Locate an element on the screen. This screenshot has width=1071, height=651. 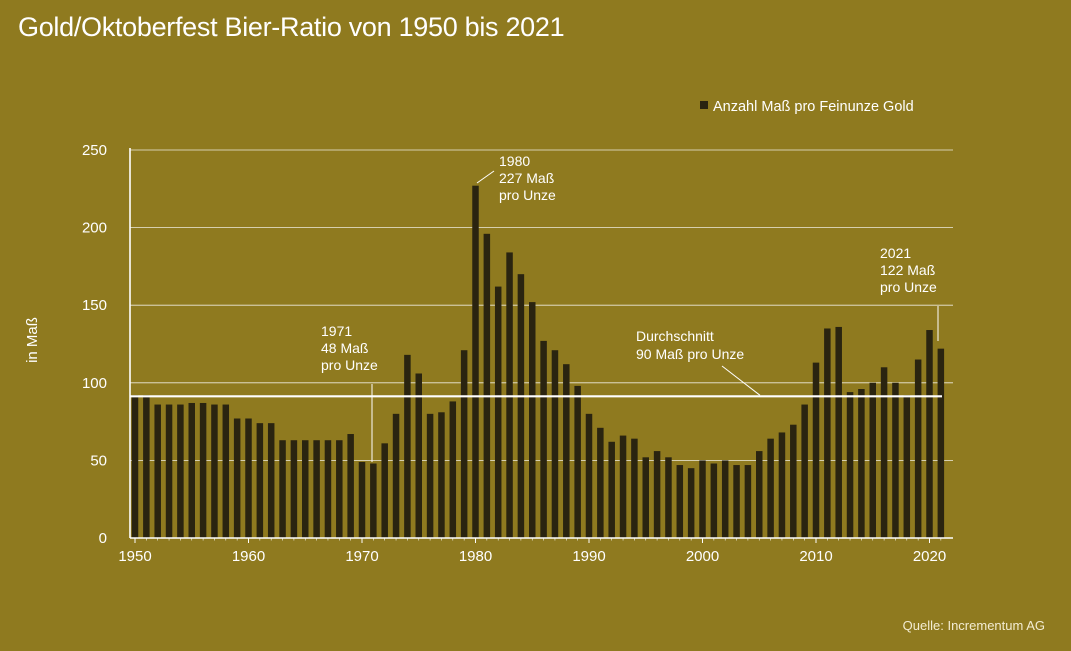
x-tick-label: 1950 is located at coordinates (134, 556).